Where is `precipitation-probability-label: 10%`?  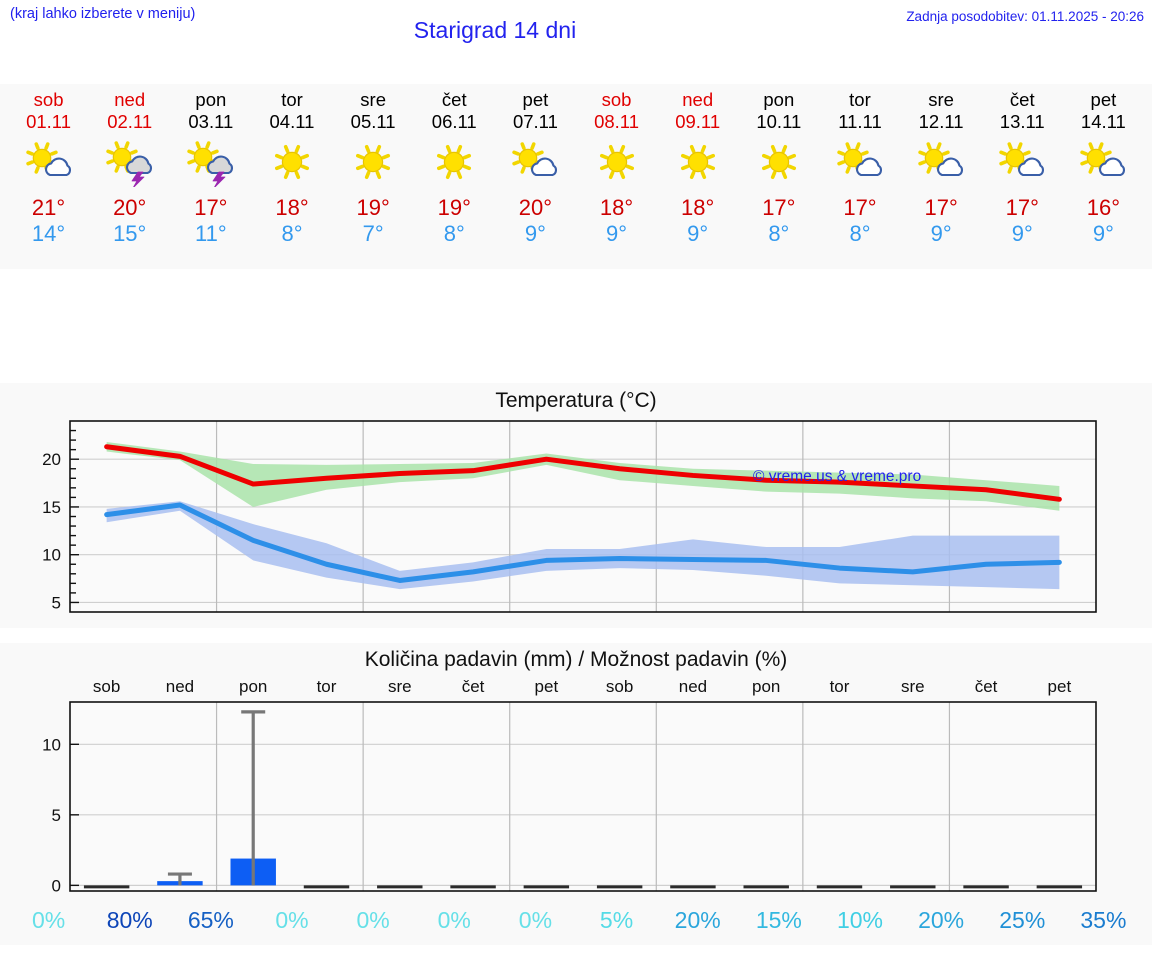 precipitation-probability-label: 10% is located at coordinates (859, 920).